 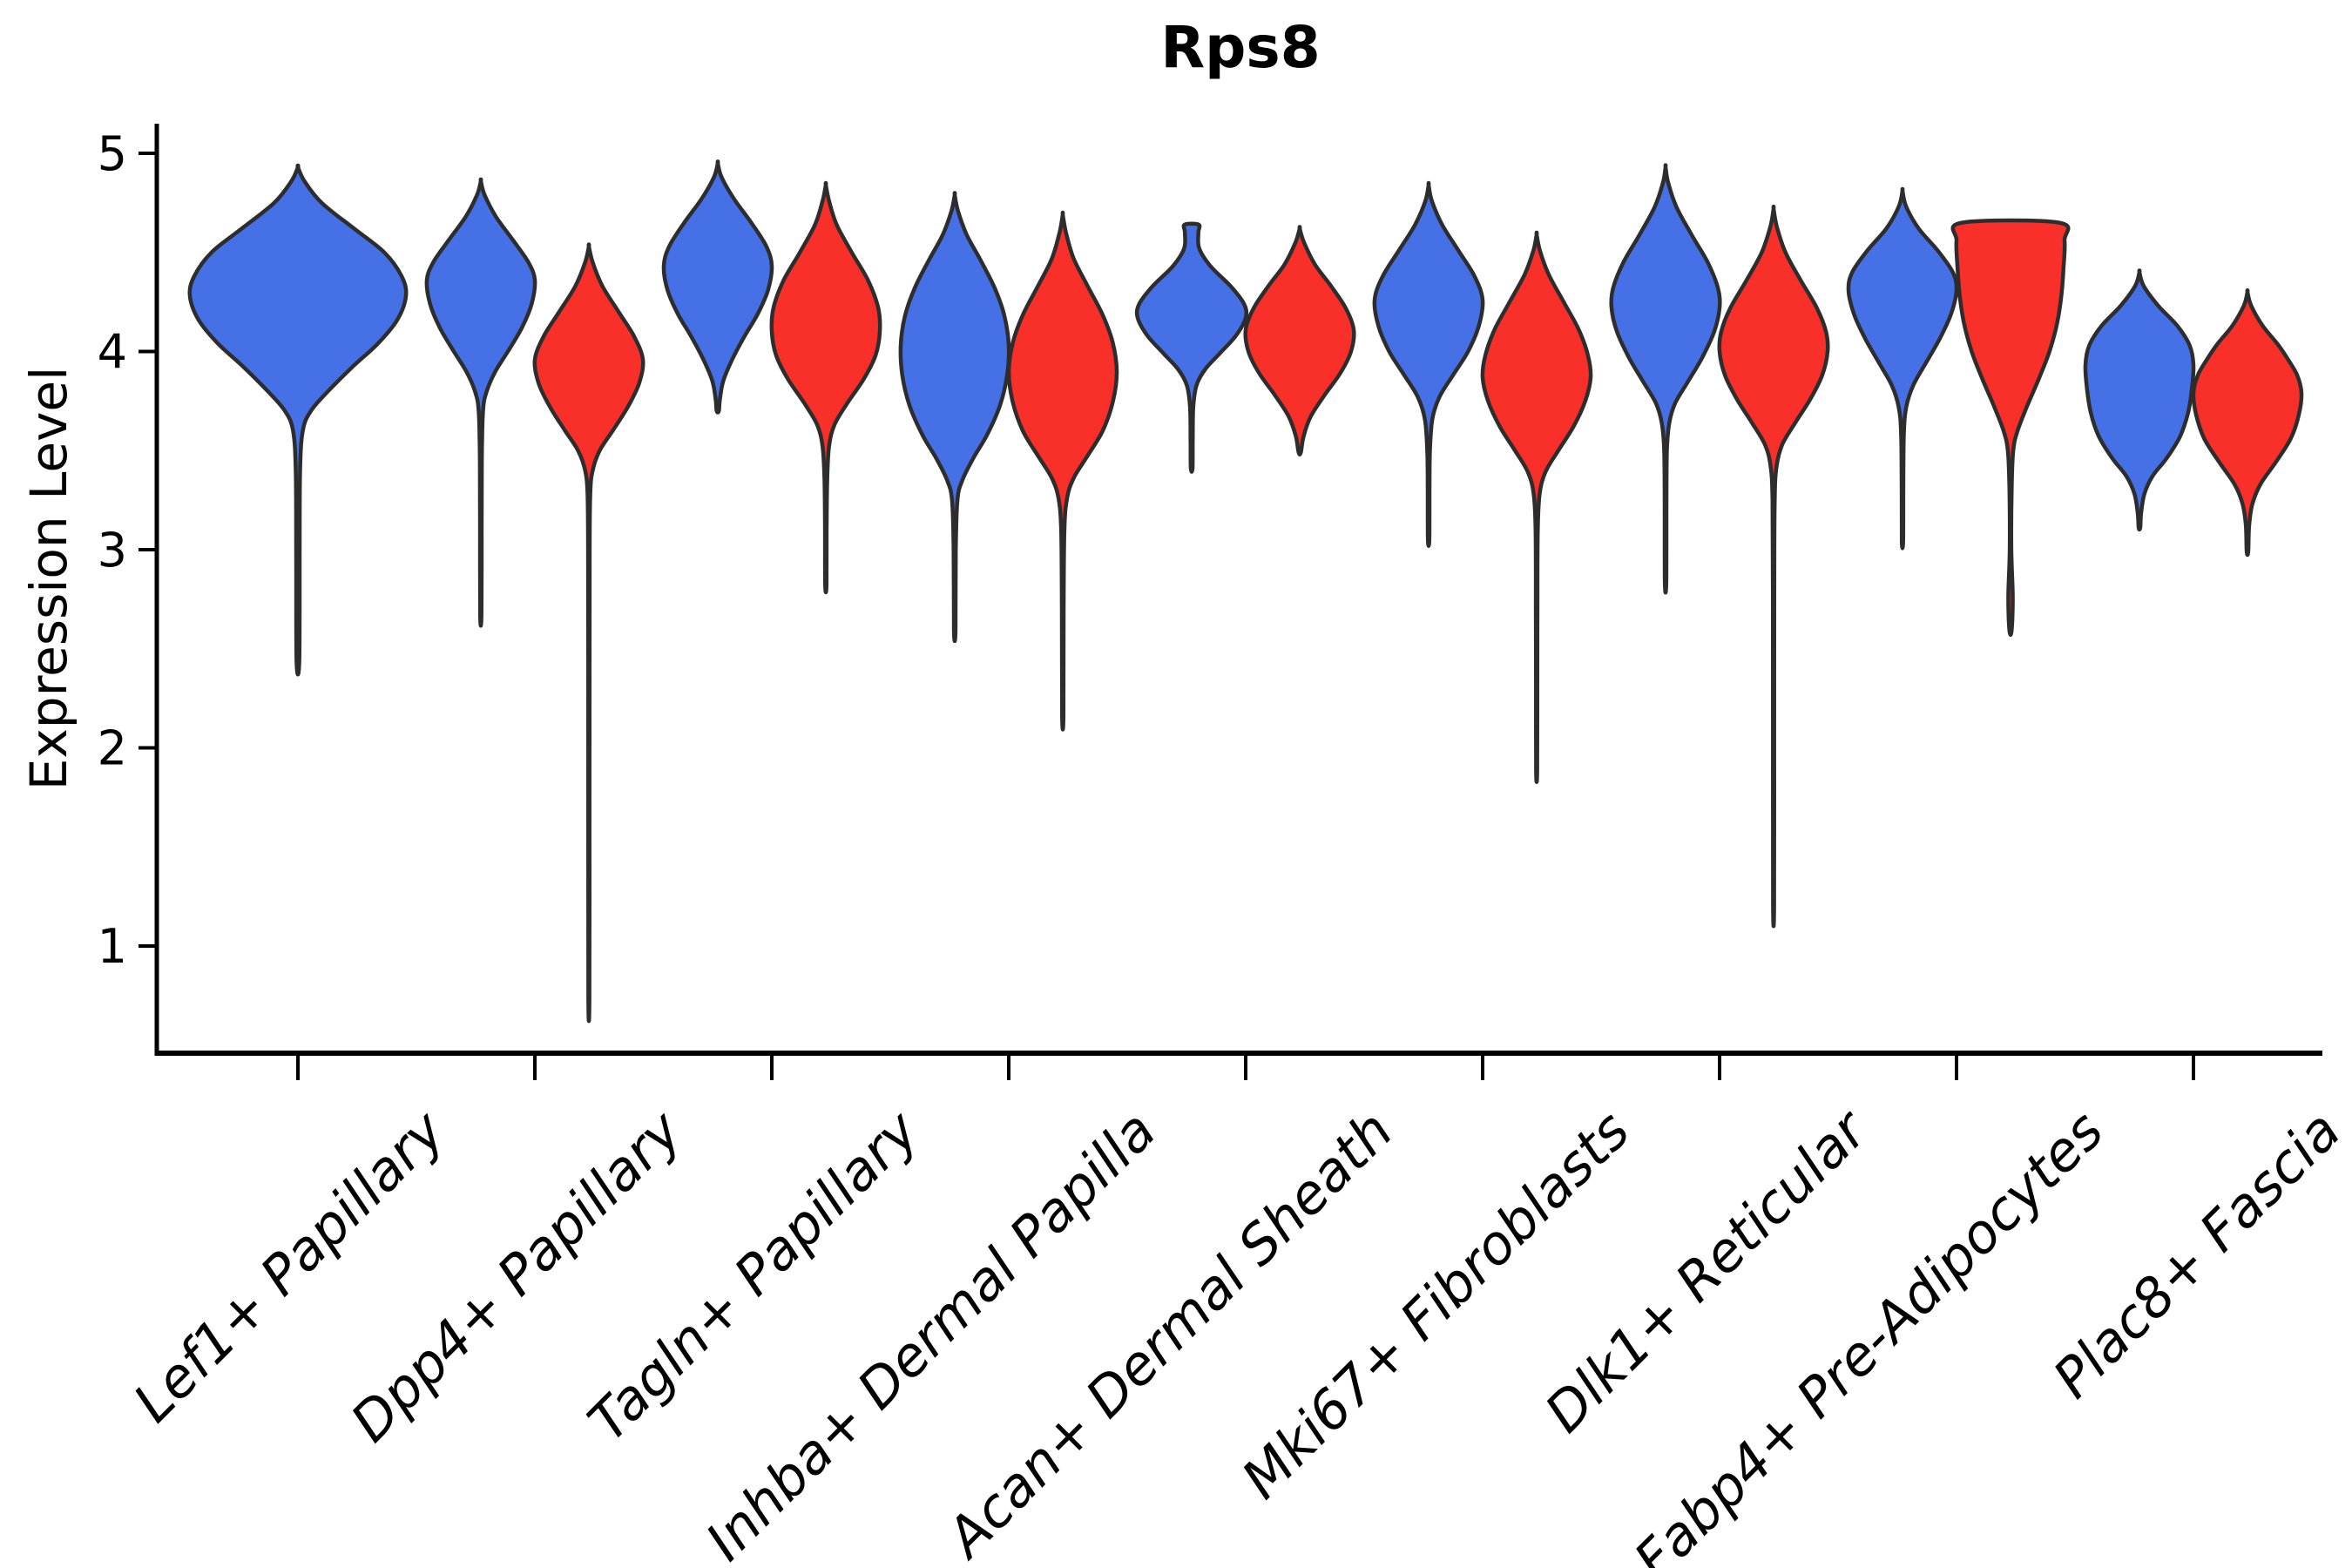 What do you see at coordinates (1428, 364) in the screenshot?
I see `violin-5-blue` at bounding box center [1428, 364].